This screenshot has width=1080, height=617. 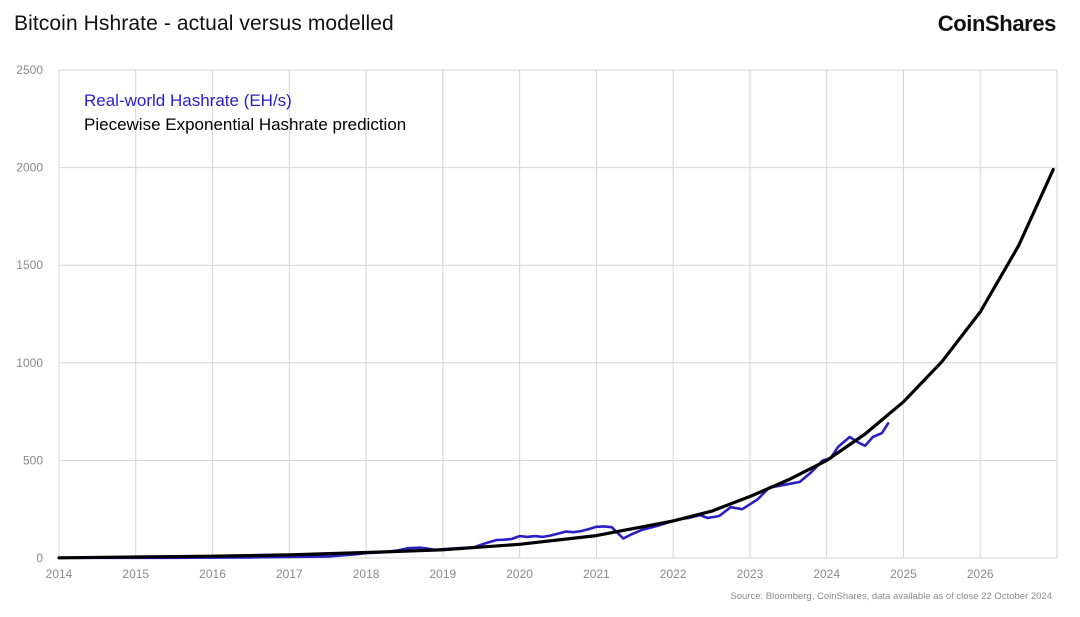 What do you see at coordinates (33, 460) in the screenshot?
I see `y-tick-label: 500` at bounding box center [33, 460].